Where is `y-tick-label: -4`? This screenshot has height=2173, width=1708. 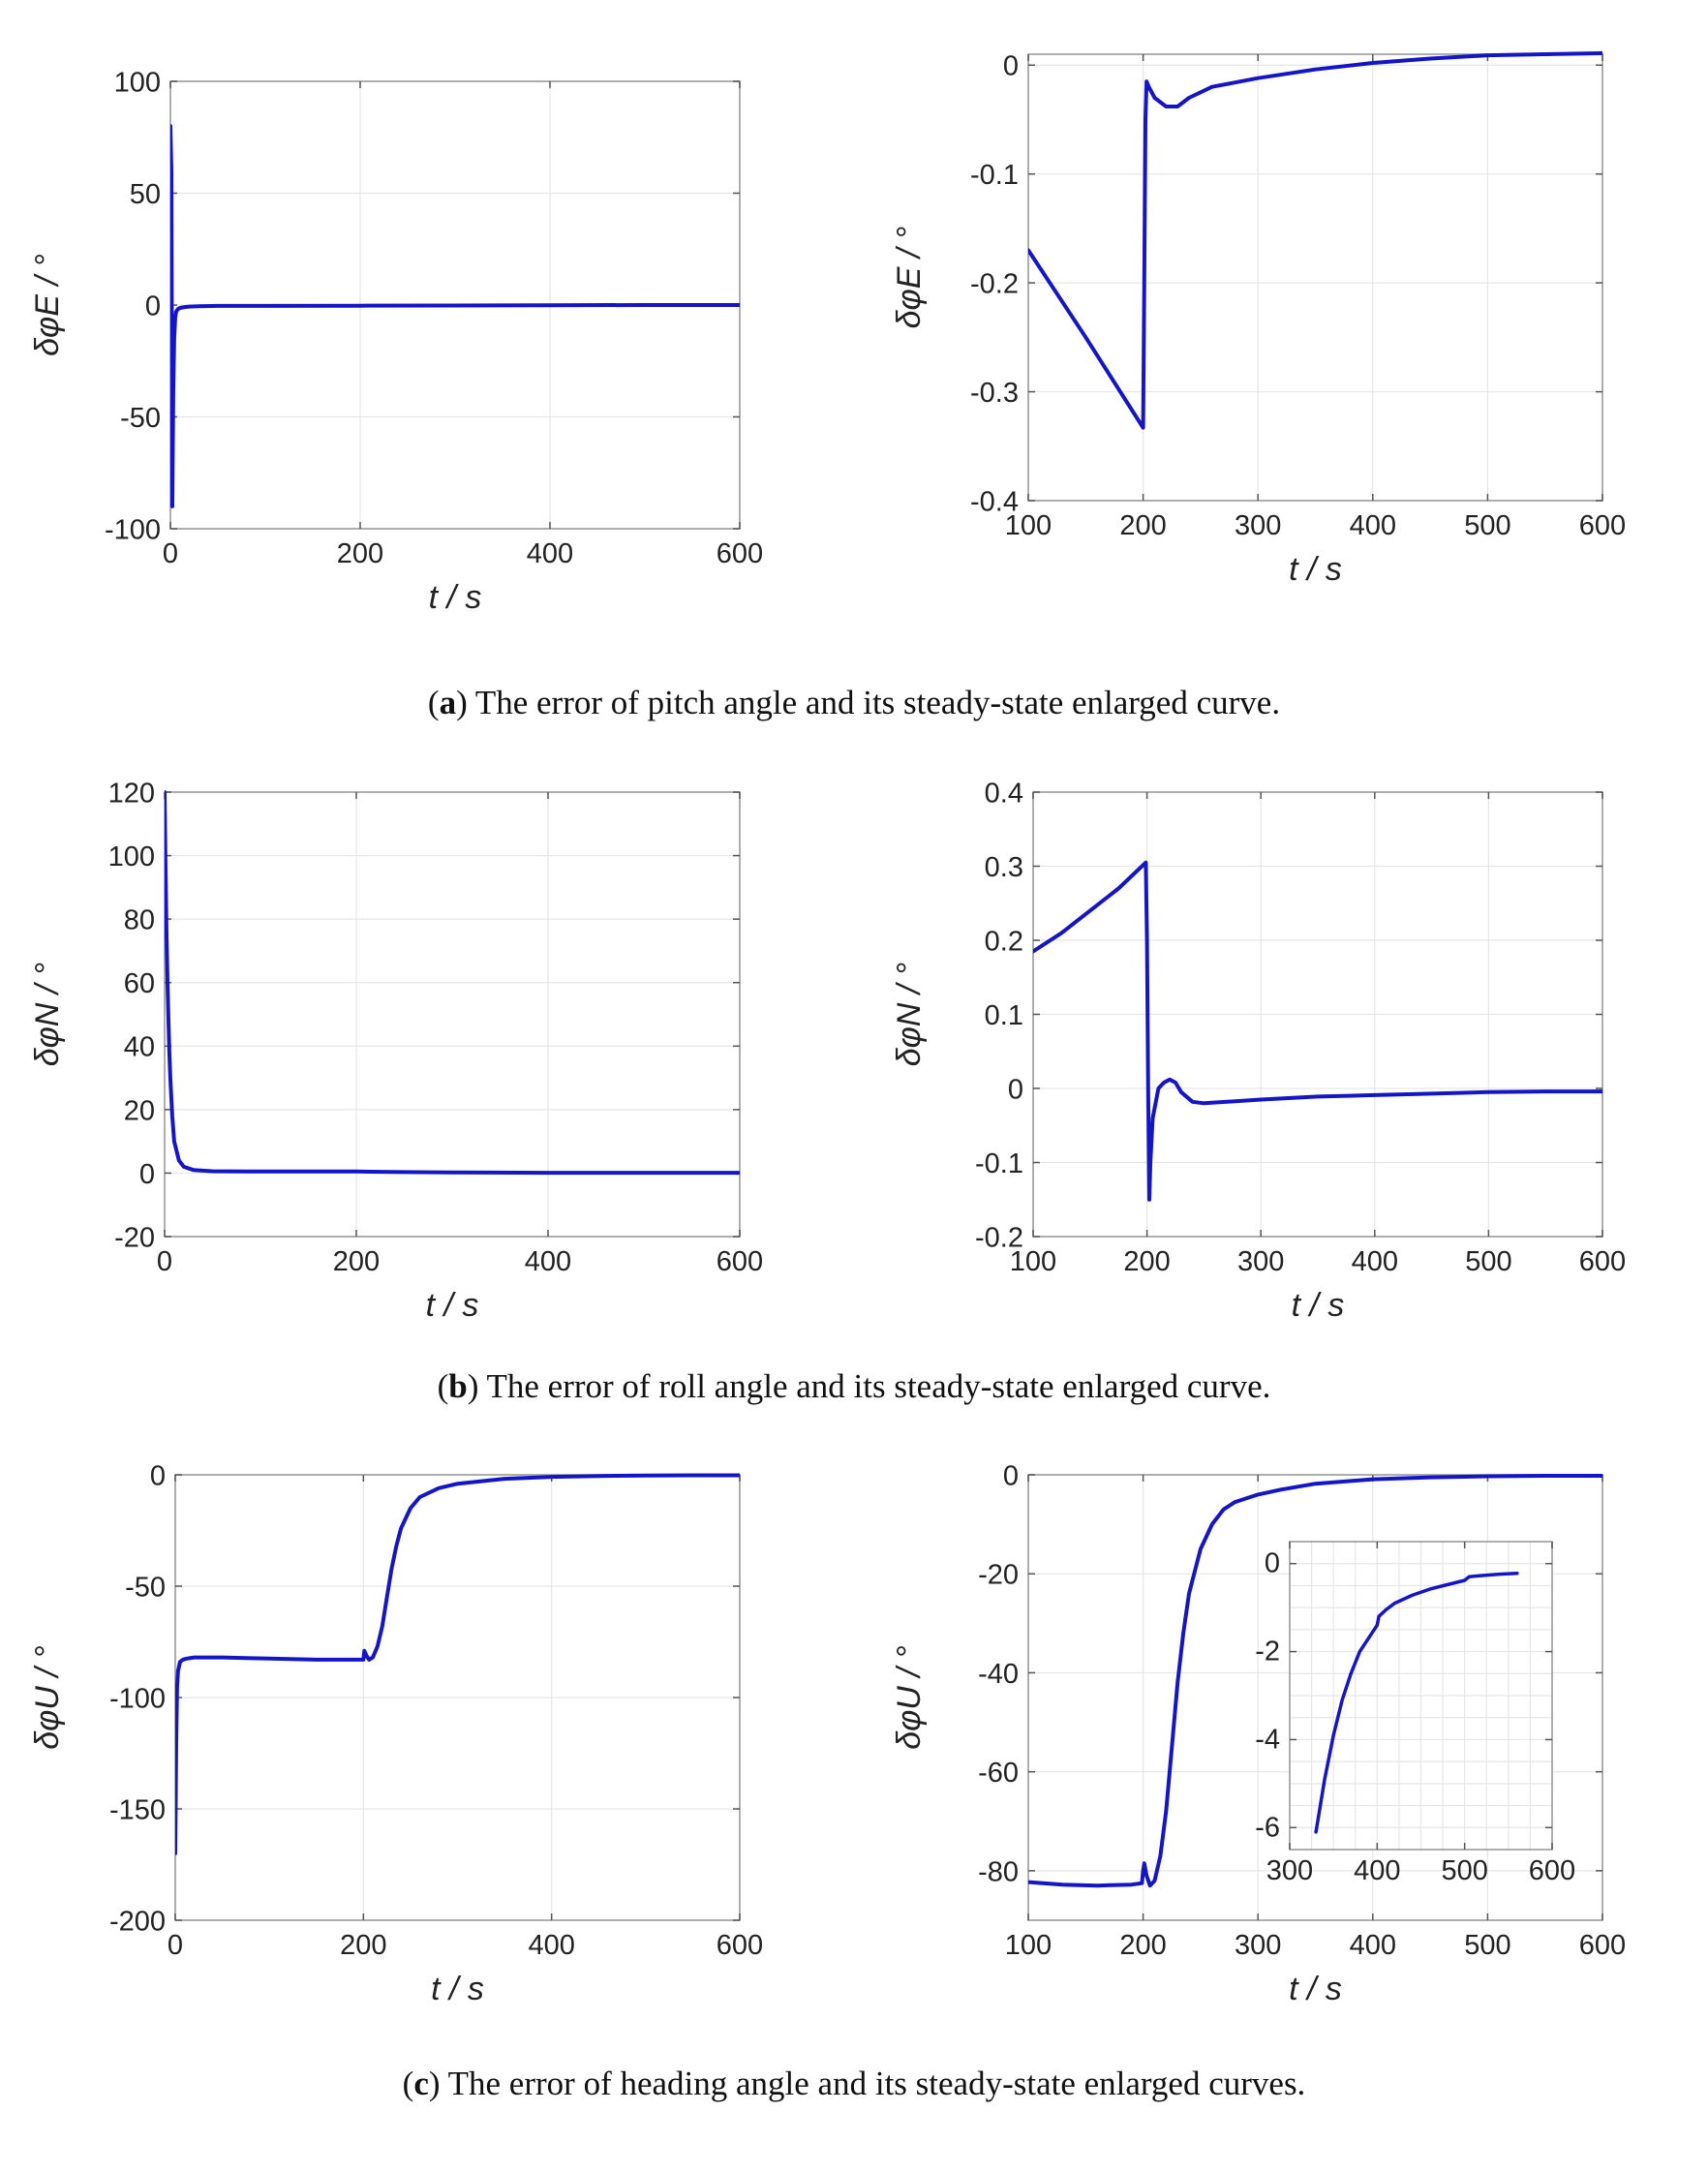
y-tick-label: -4 is located at coordinates (1267, 1739).